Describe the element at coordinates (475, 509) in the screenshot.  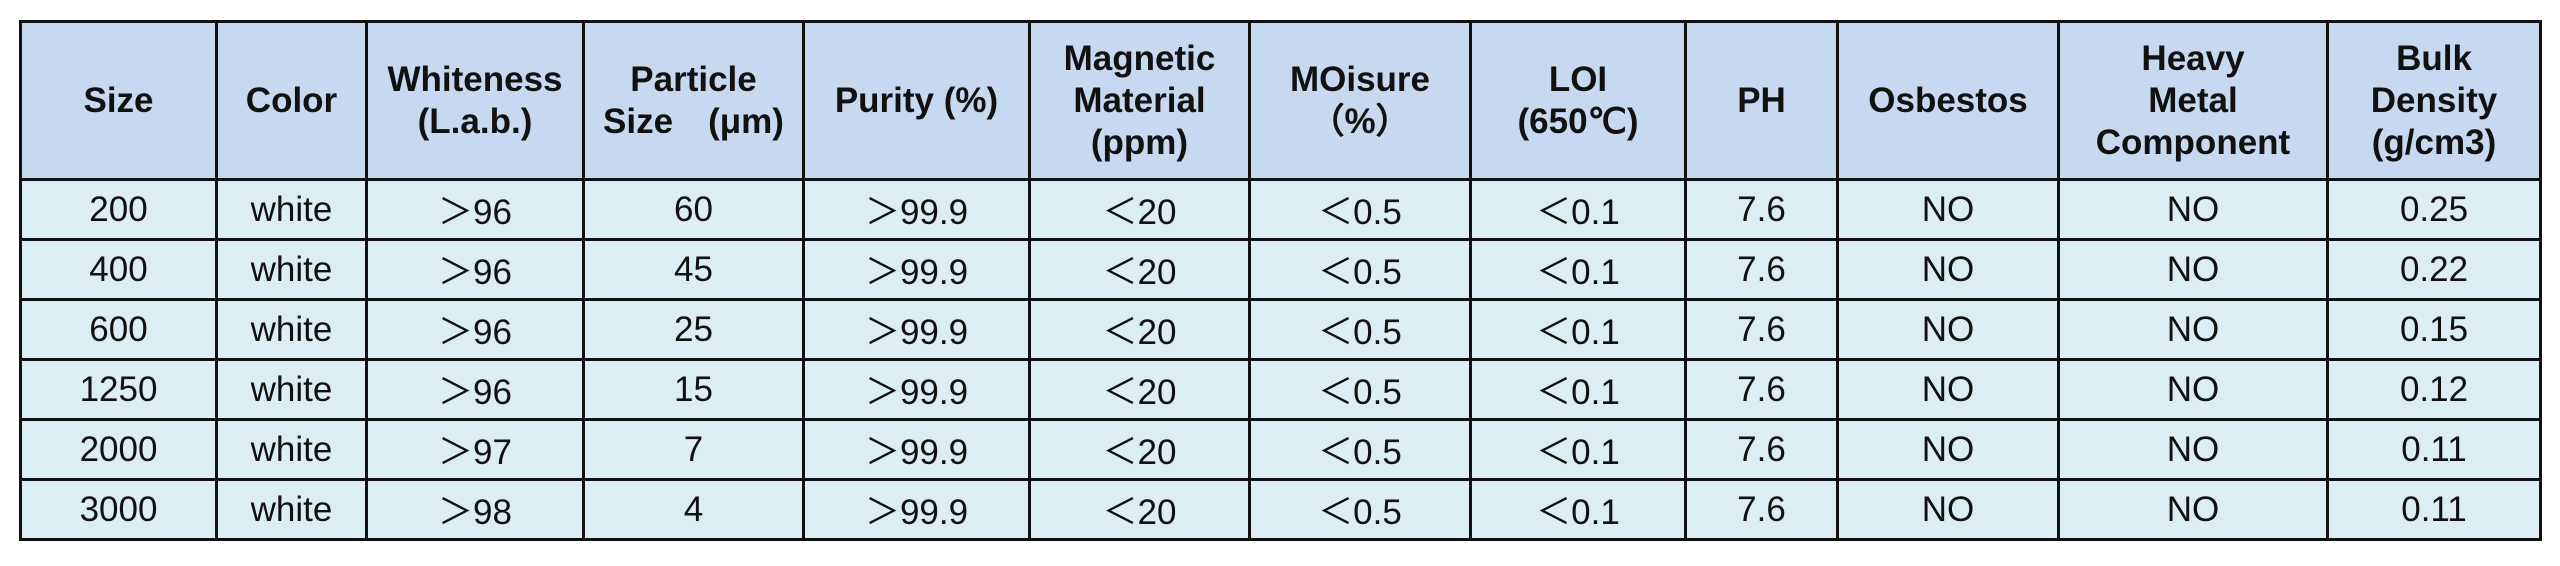
I see `table-cell: ＞98` at that location.